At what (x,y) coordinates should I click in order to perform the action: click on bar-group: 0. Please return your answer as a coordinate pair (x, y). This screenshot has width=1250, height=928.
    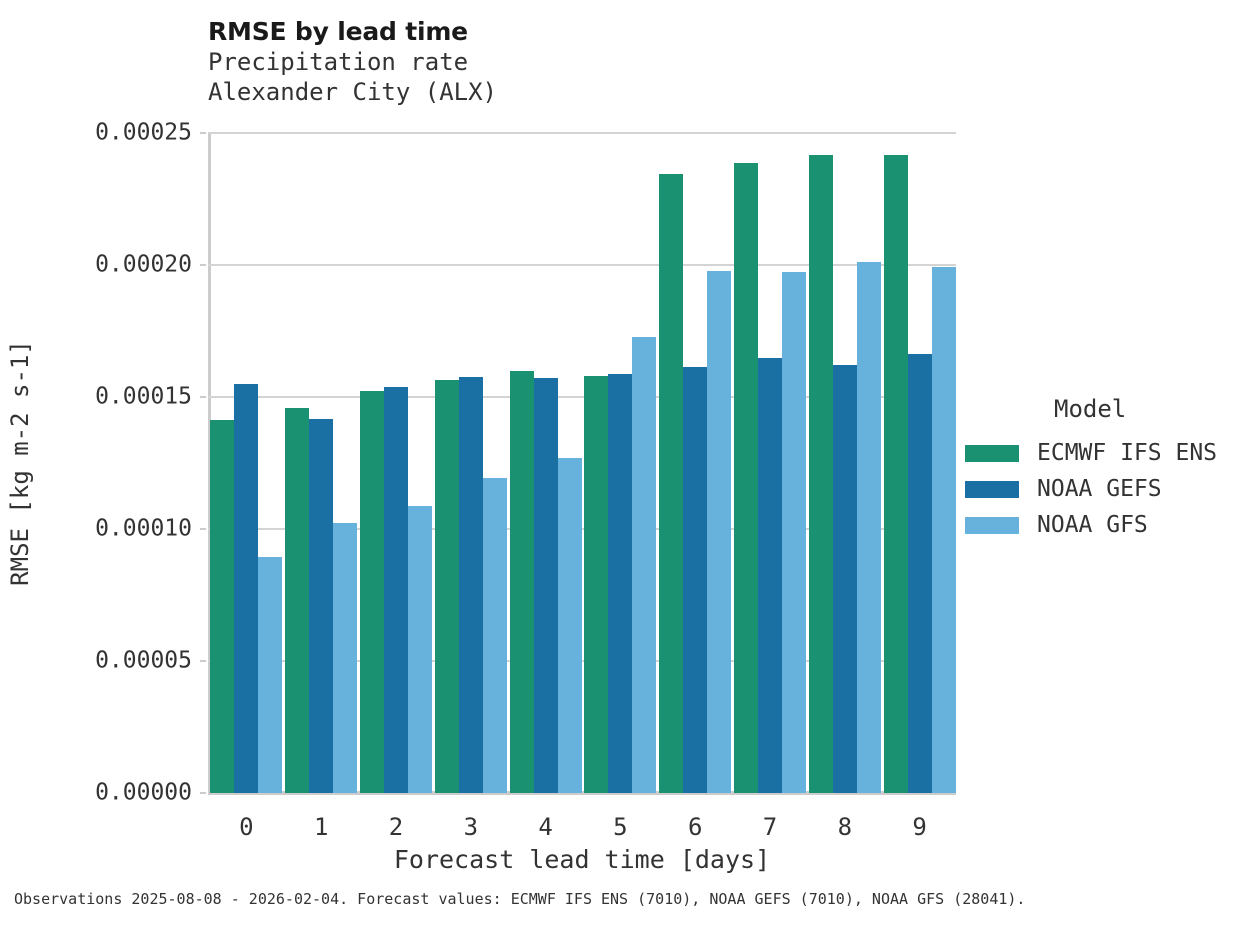
    Looking at the image, I should click on (246, 486).